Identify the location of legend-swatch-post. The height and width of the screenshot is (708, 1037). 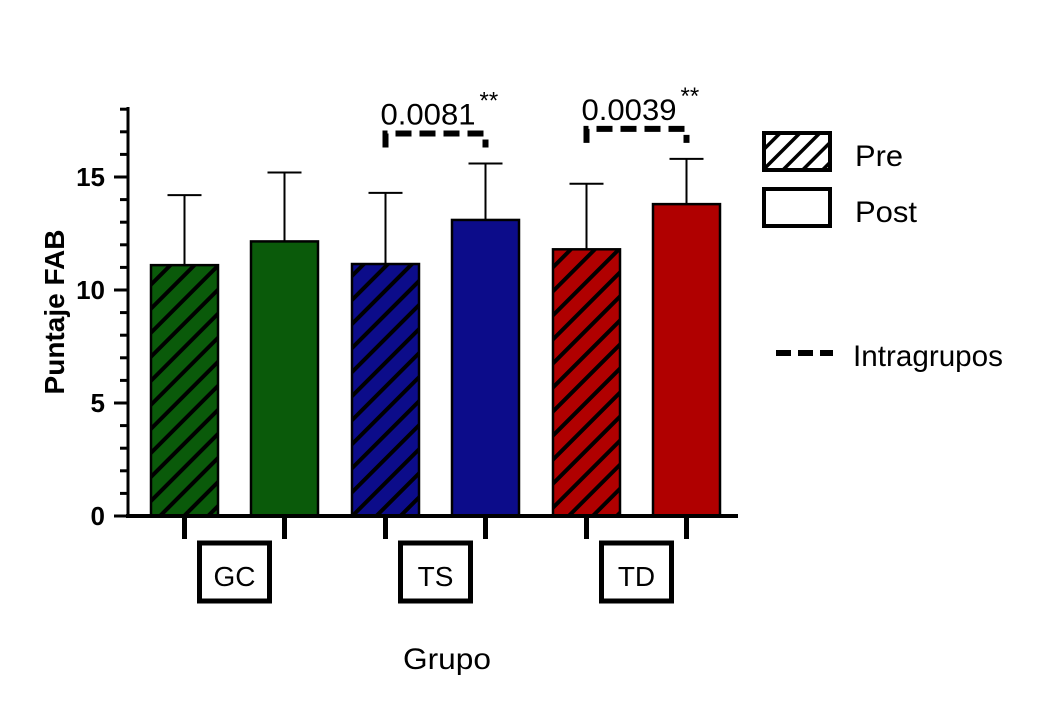
(797, 207).